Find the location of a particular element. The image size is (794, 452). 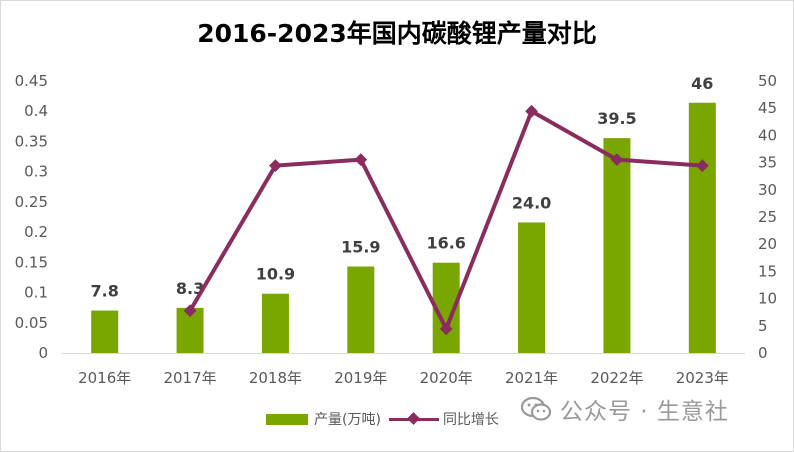

y-right-tick-label: 10 is located at coordinates (767, 299).